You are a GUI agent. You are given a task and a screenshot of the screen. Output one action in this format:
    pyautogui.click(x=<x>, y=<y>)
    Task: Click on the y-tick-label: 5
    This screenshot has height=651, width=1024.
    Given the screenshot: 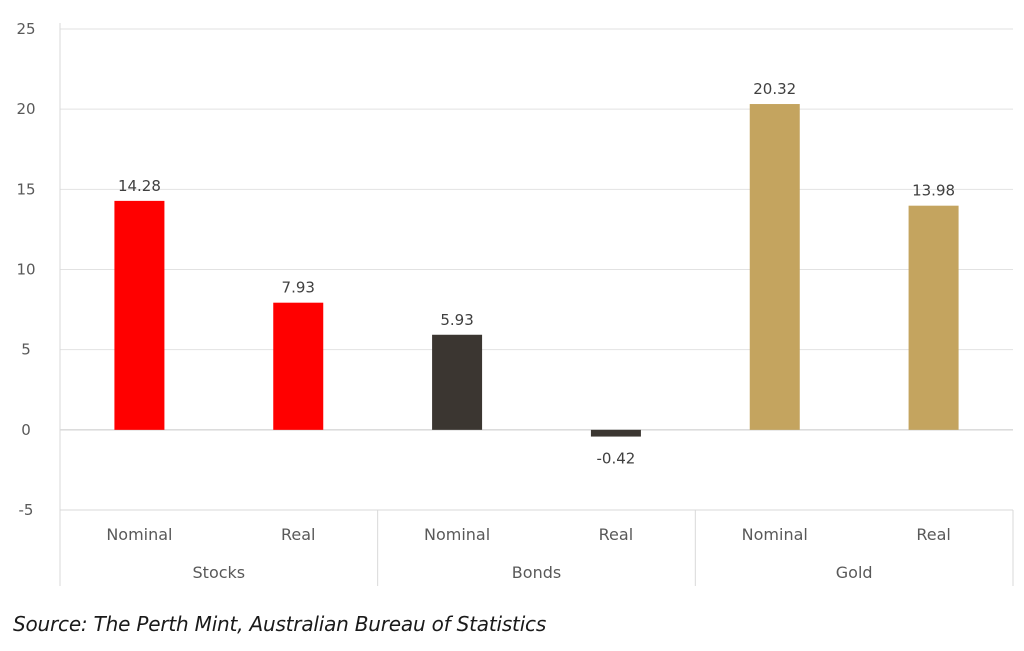 What is the action you would take?
    pyautogui.click(x=26, y=350)
    